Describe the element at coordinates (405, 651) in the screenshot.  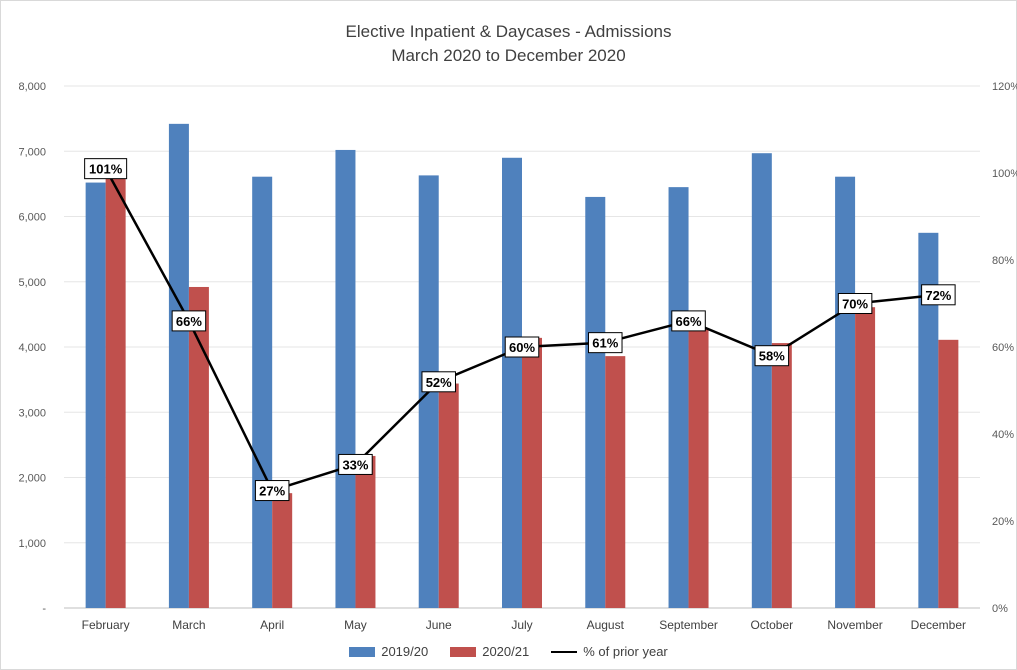
I see `legend-label-2019-20: 2019/20` at that location.